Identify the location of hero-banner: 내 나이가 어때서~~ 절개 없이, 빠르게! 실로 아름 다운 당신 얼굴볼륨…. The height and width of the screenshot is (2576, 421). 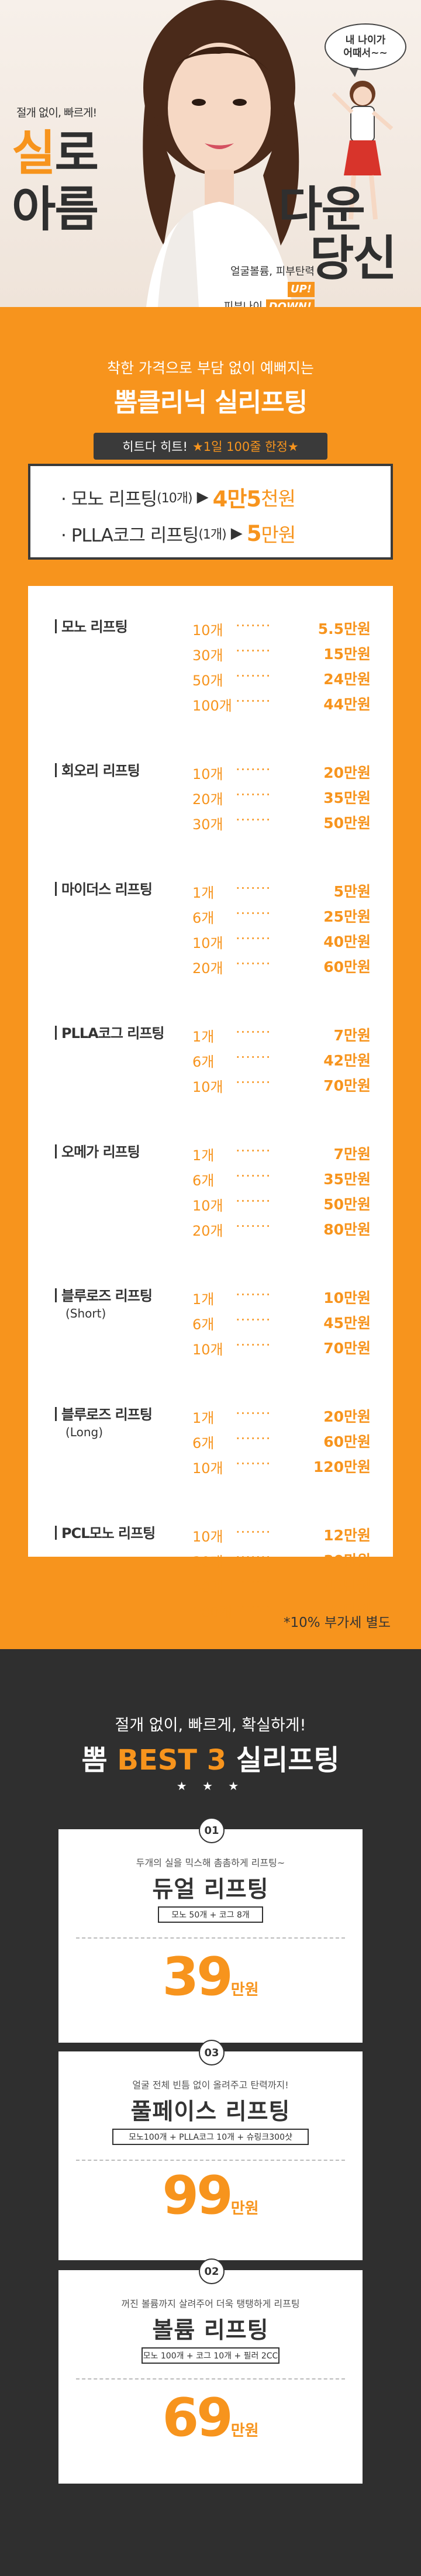
(210, 153).